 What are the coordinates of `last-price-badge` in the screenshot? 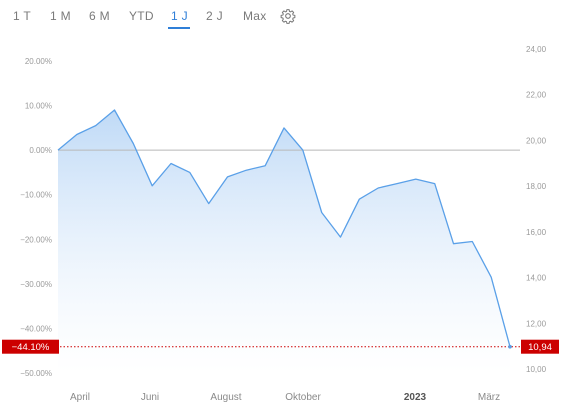 It's located at (540, 346).